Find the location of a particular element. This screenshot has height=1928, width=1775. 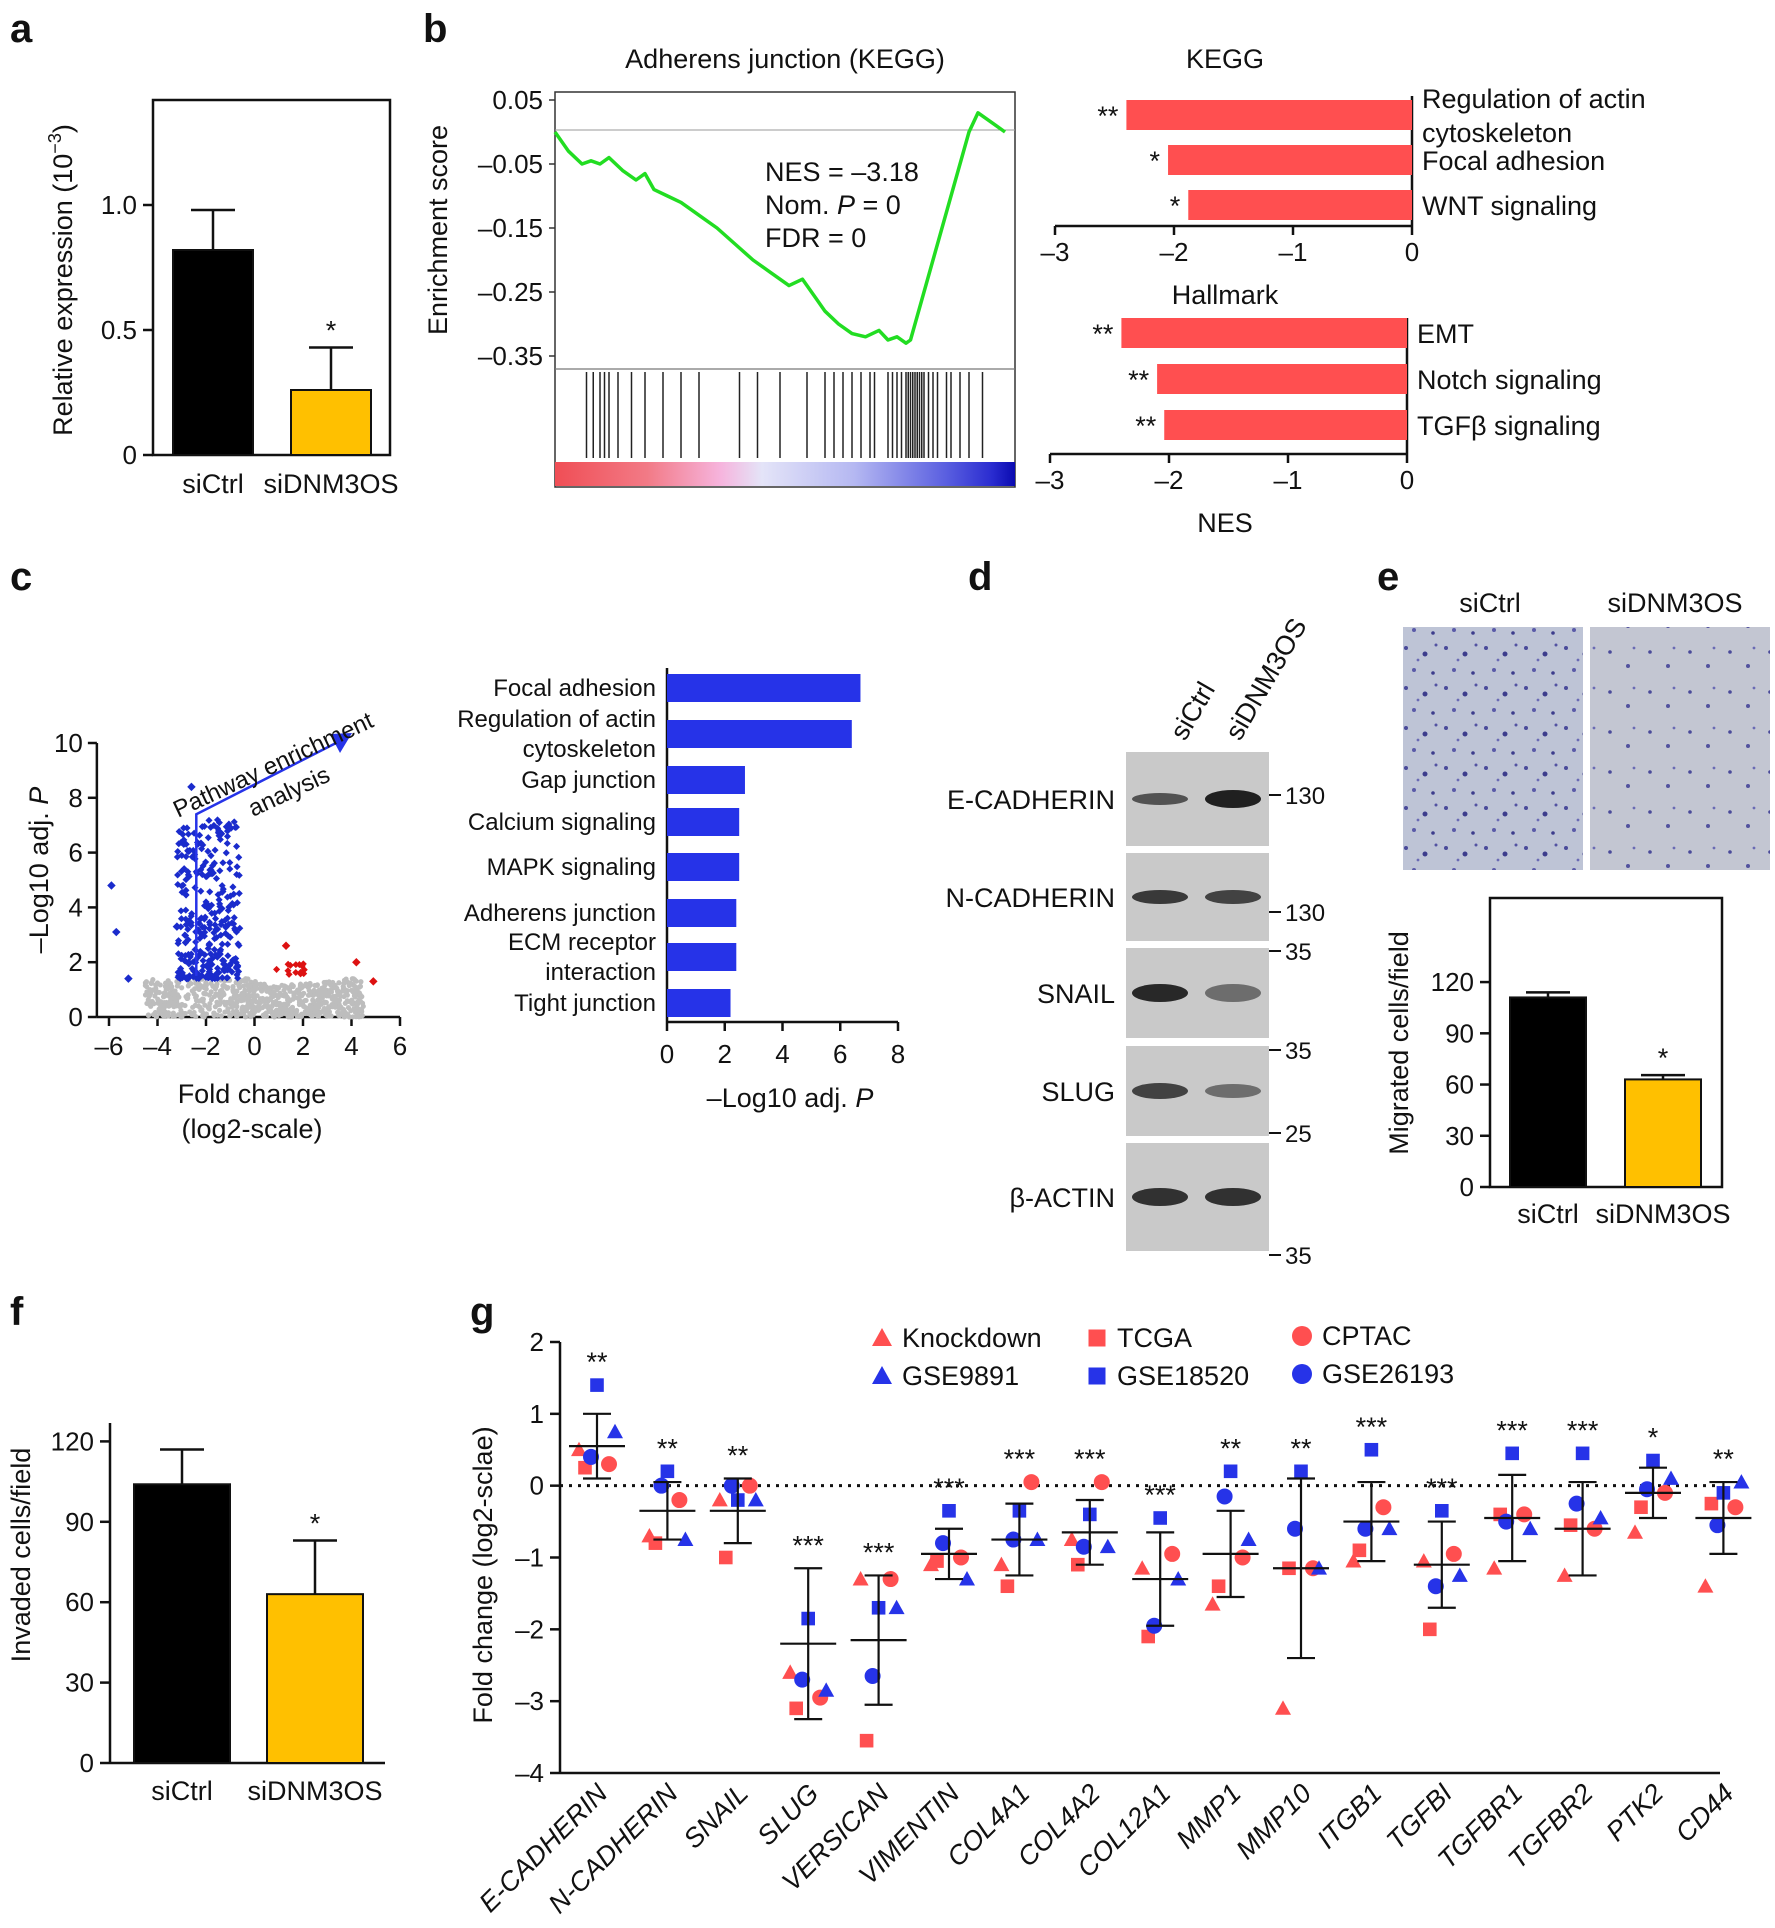

micro-label-sictrl: siCtrl is located at coordinates (1490, 603).